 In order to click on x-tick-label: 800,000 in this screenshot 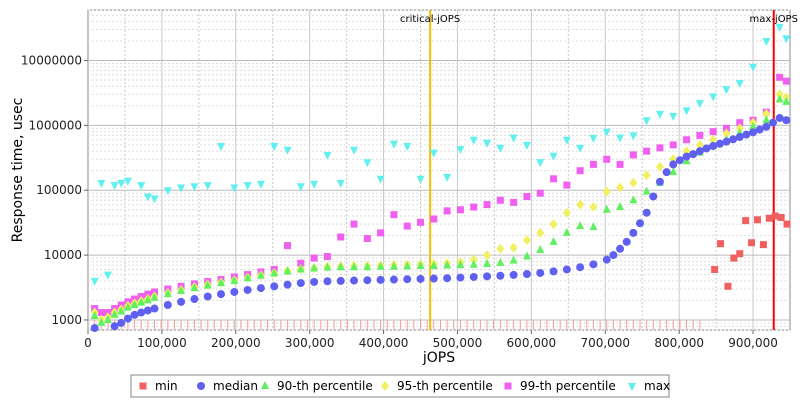, I will do `click(679, 343)`.